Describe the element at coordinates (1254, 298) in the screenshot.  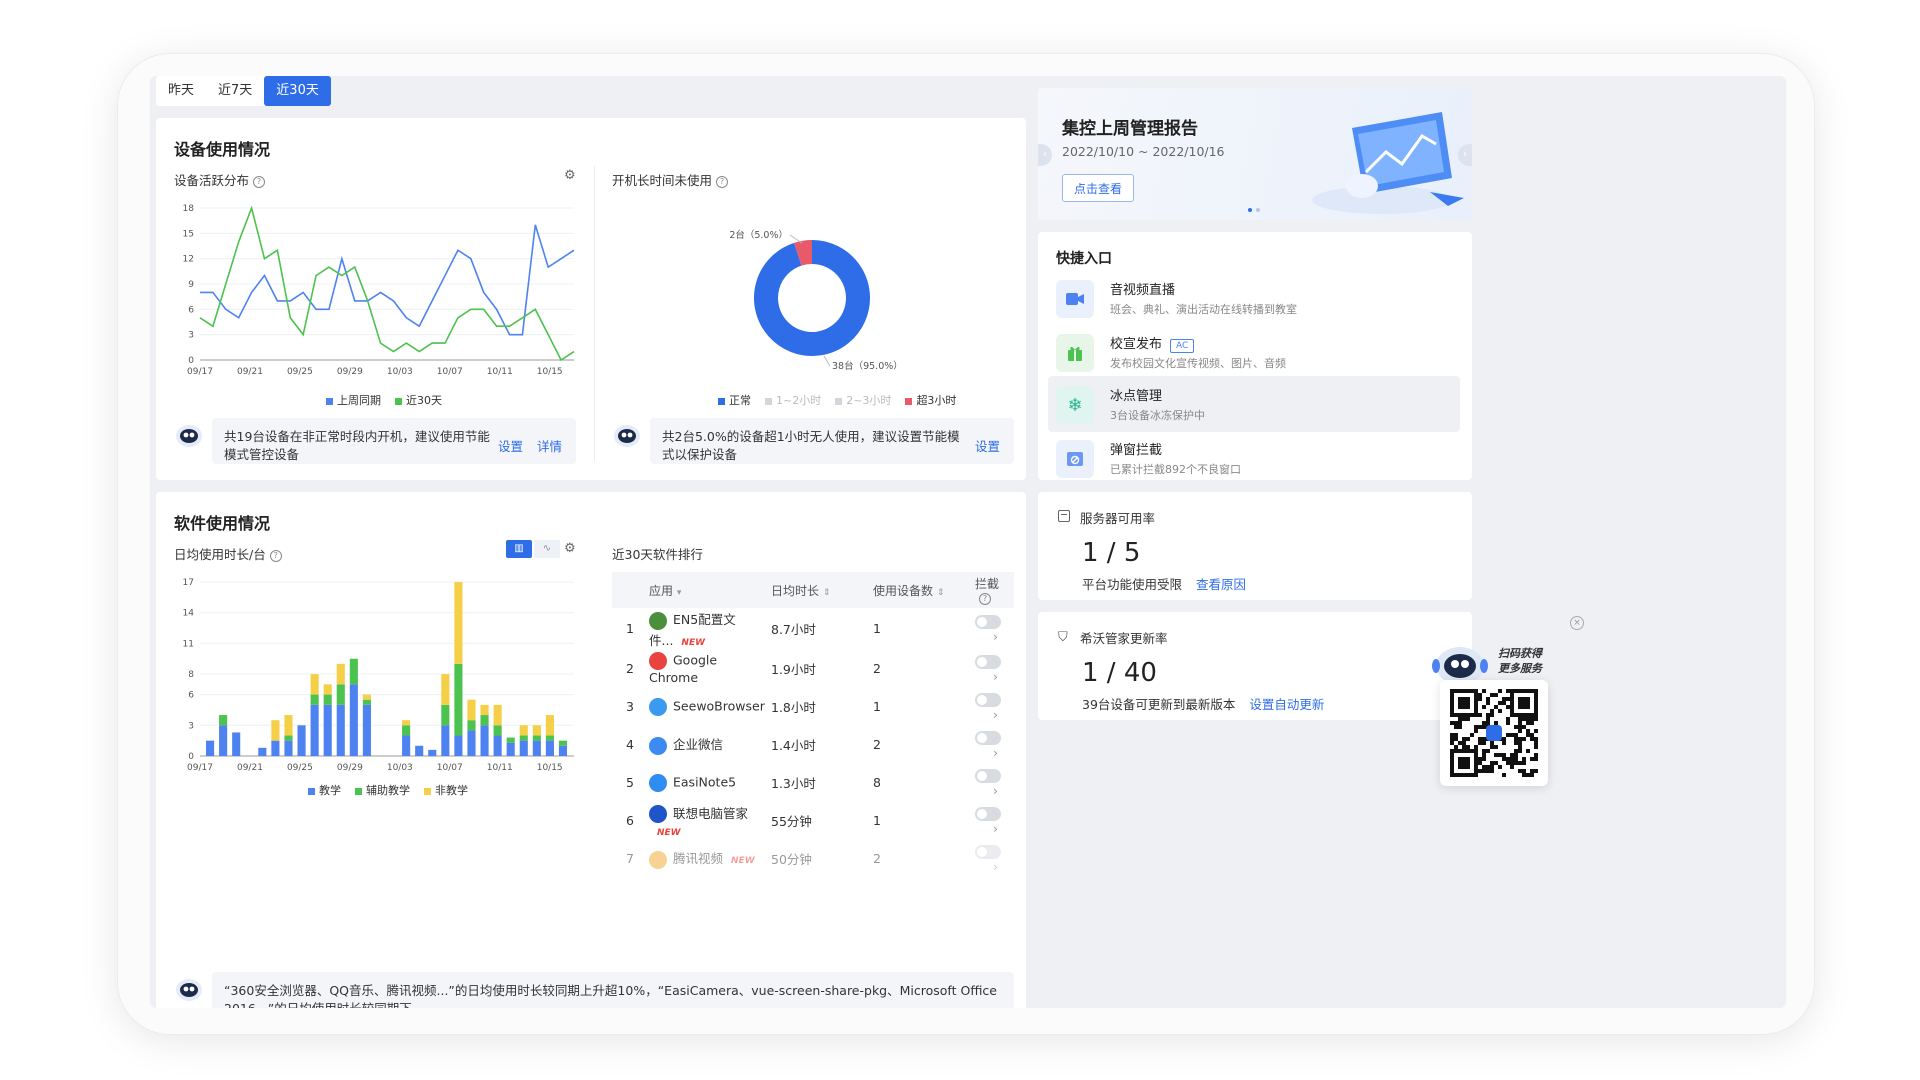
I see `quick-entry-live-stream: 音视频直播 班会、典礼、演出活动在线转播到教室` at that location.